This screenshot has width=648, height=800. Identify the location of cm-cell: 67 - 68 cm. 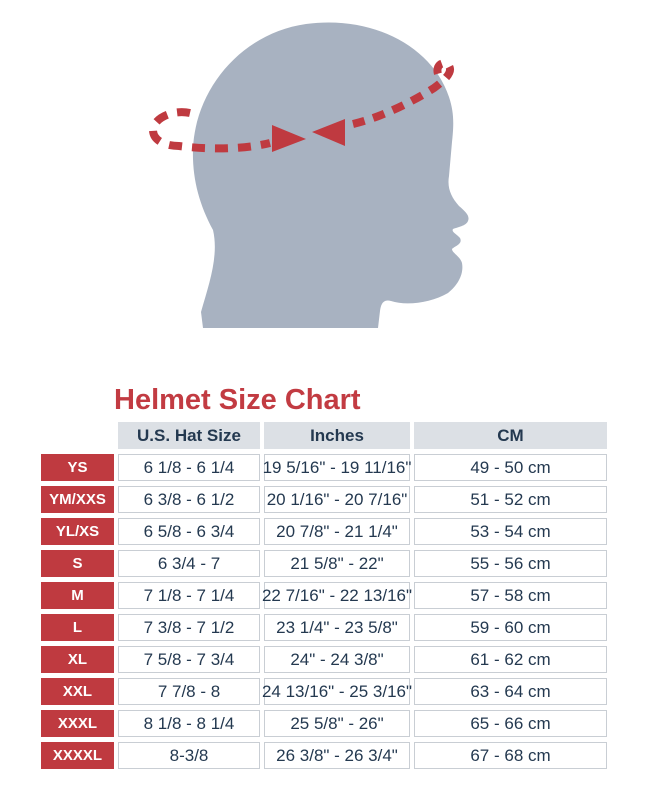
(510, 755).